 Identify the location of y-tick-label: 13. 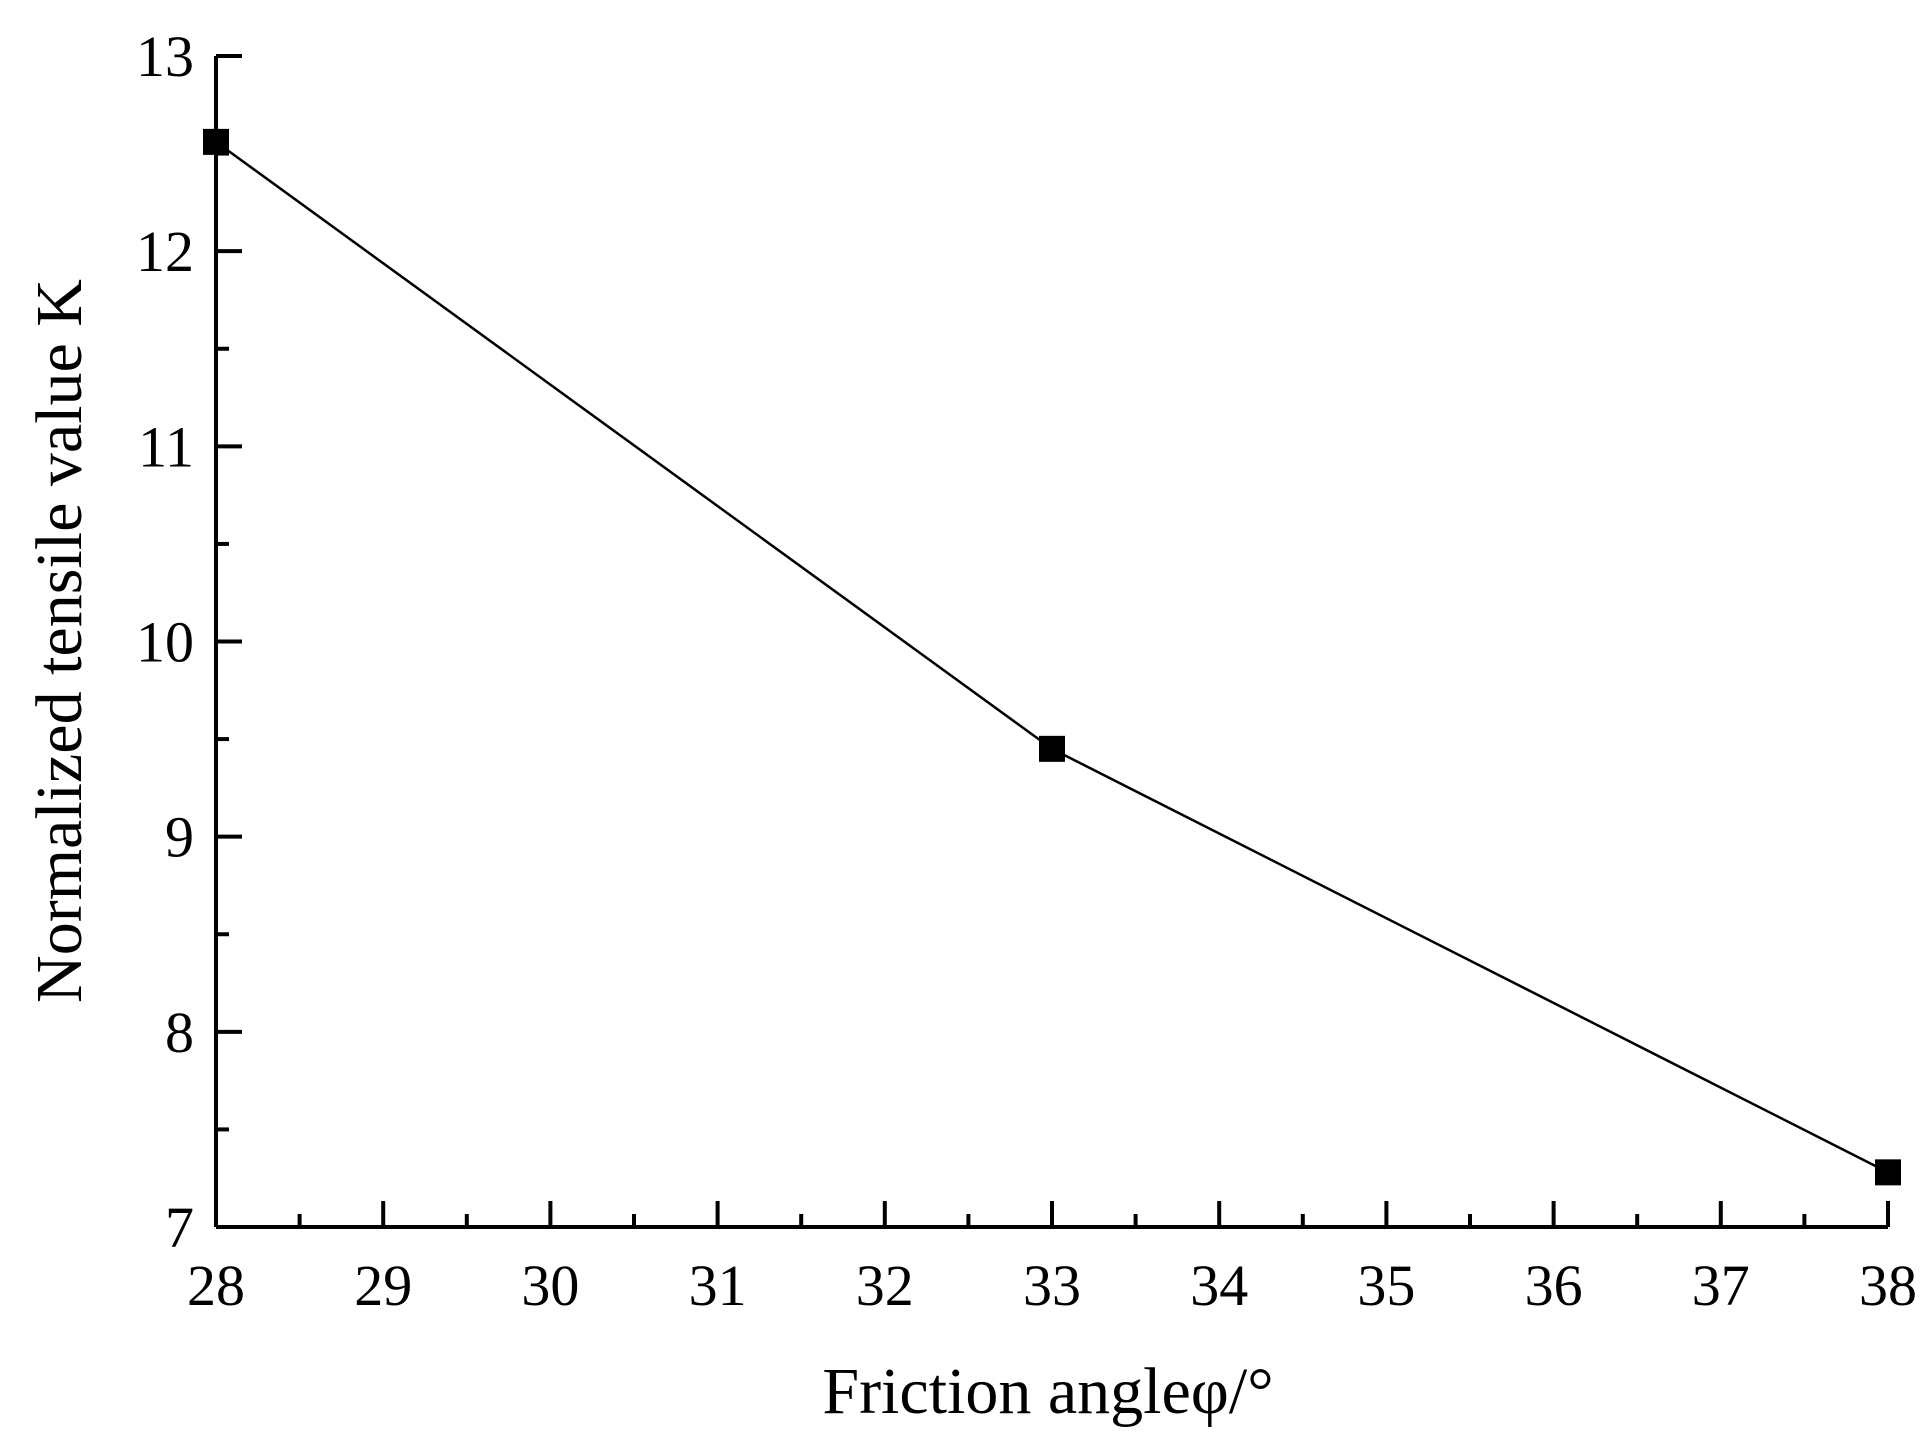
(165, 56).